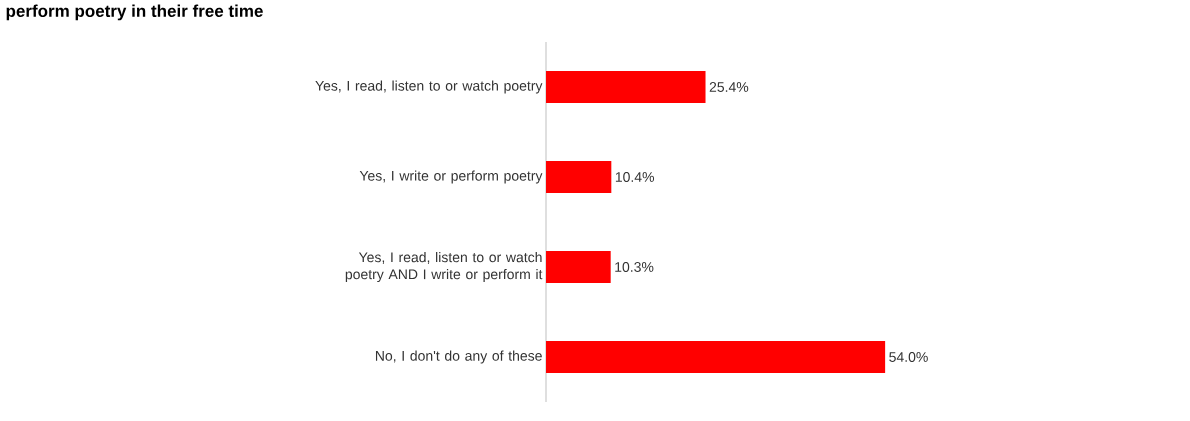  I want to click on data-label: 10.4%, so click(635, 177).